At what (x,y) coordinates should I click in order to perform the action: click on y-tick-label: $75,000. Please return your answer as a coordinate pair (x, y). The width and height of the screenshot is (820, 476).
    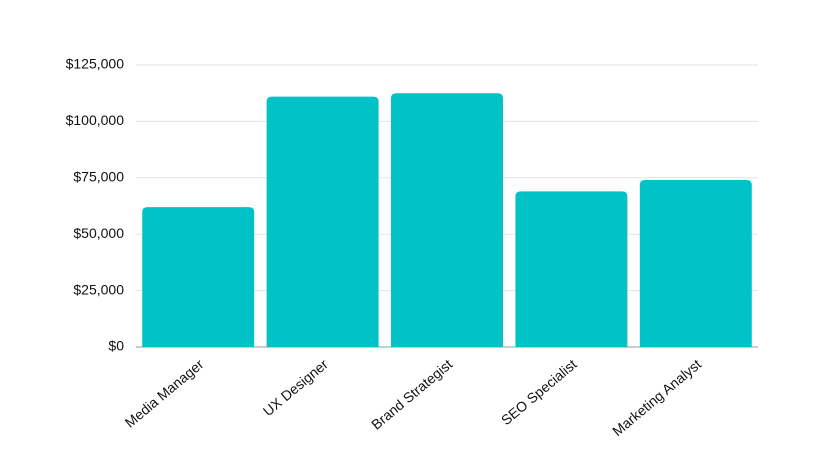
    Looking at the image, I should click on (98, 177).